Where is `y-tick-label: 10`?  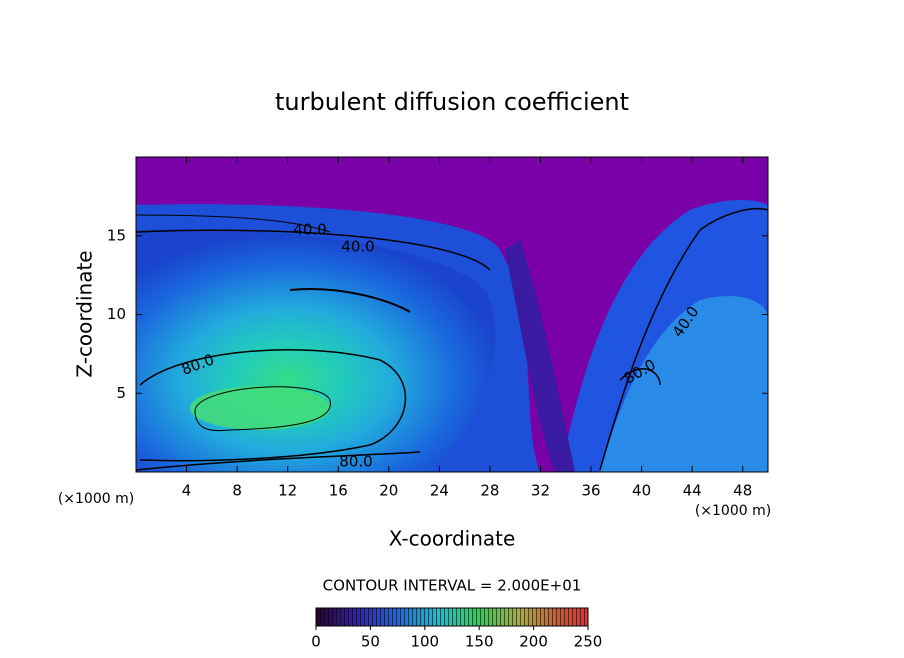
y-tick-label: 10 is located at coordinates (116, 314).